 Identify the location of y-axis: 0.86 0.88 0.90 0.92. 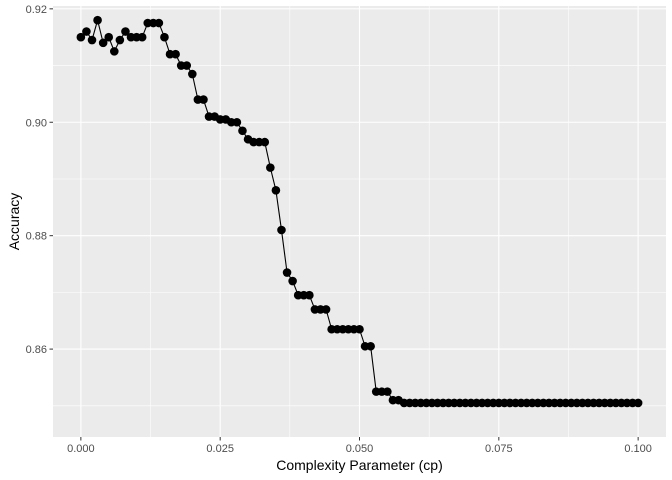
(39, 180).